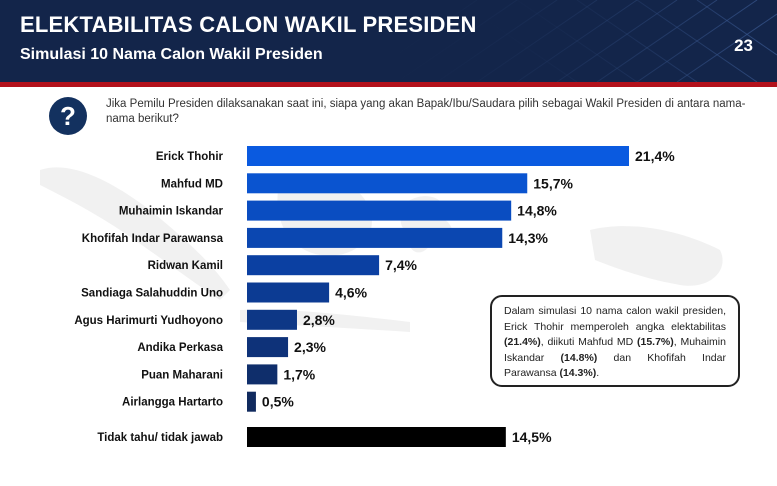  What do you see at coordinates (655, 156) in the screenshot?
I see `value-label: 21,4%` at bounding box center [655, 156].